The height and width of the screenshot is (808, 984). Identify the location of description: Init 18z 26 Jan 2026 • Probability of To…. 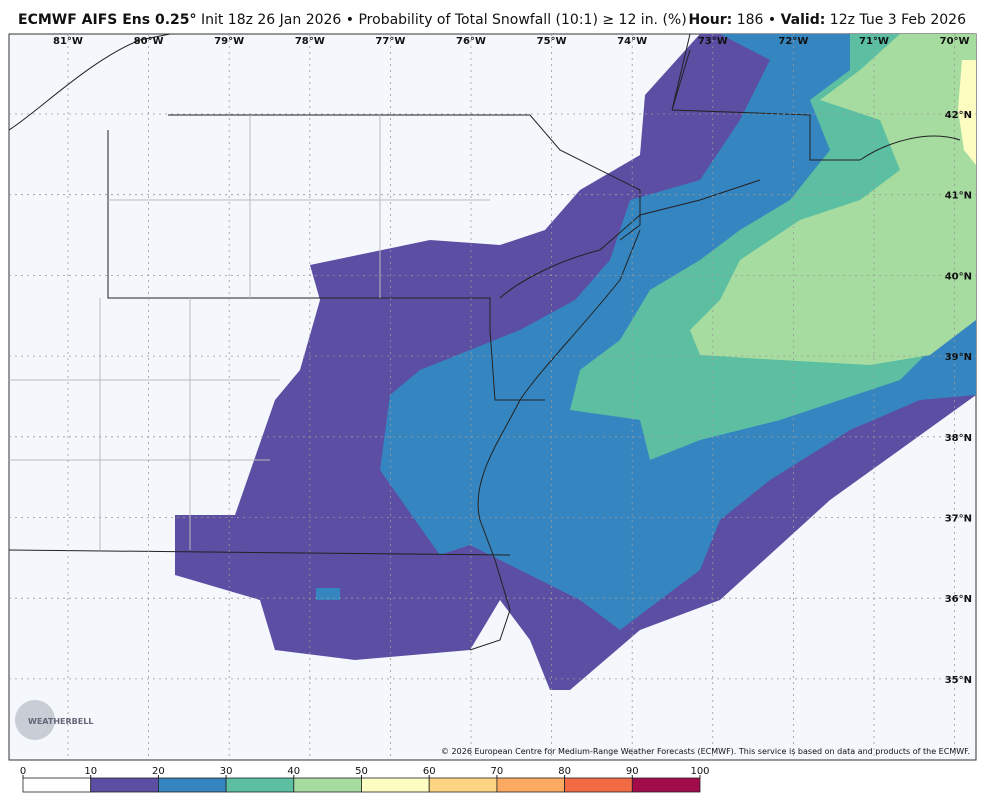
(443, 20).